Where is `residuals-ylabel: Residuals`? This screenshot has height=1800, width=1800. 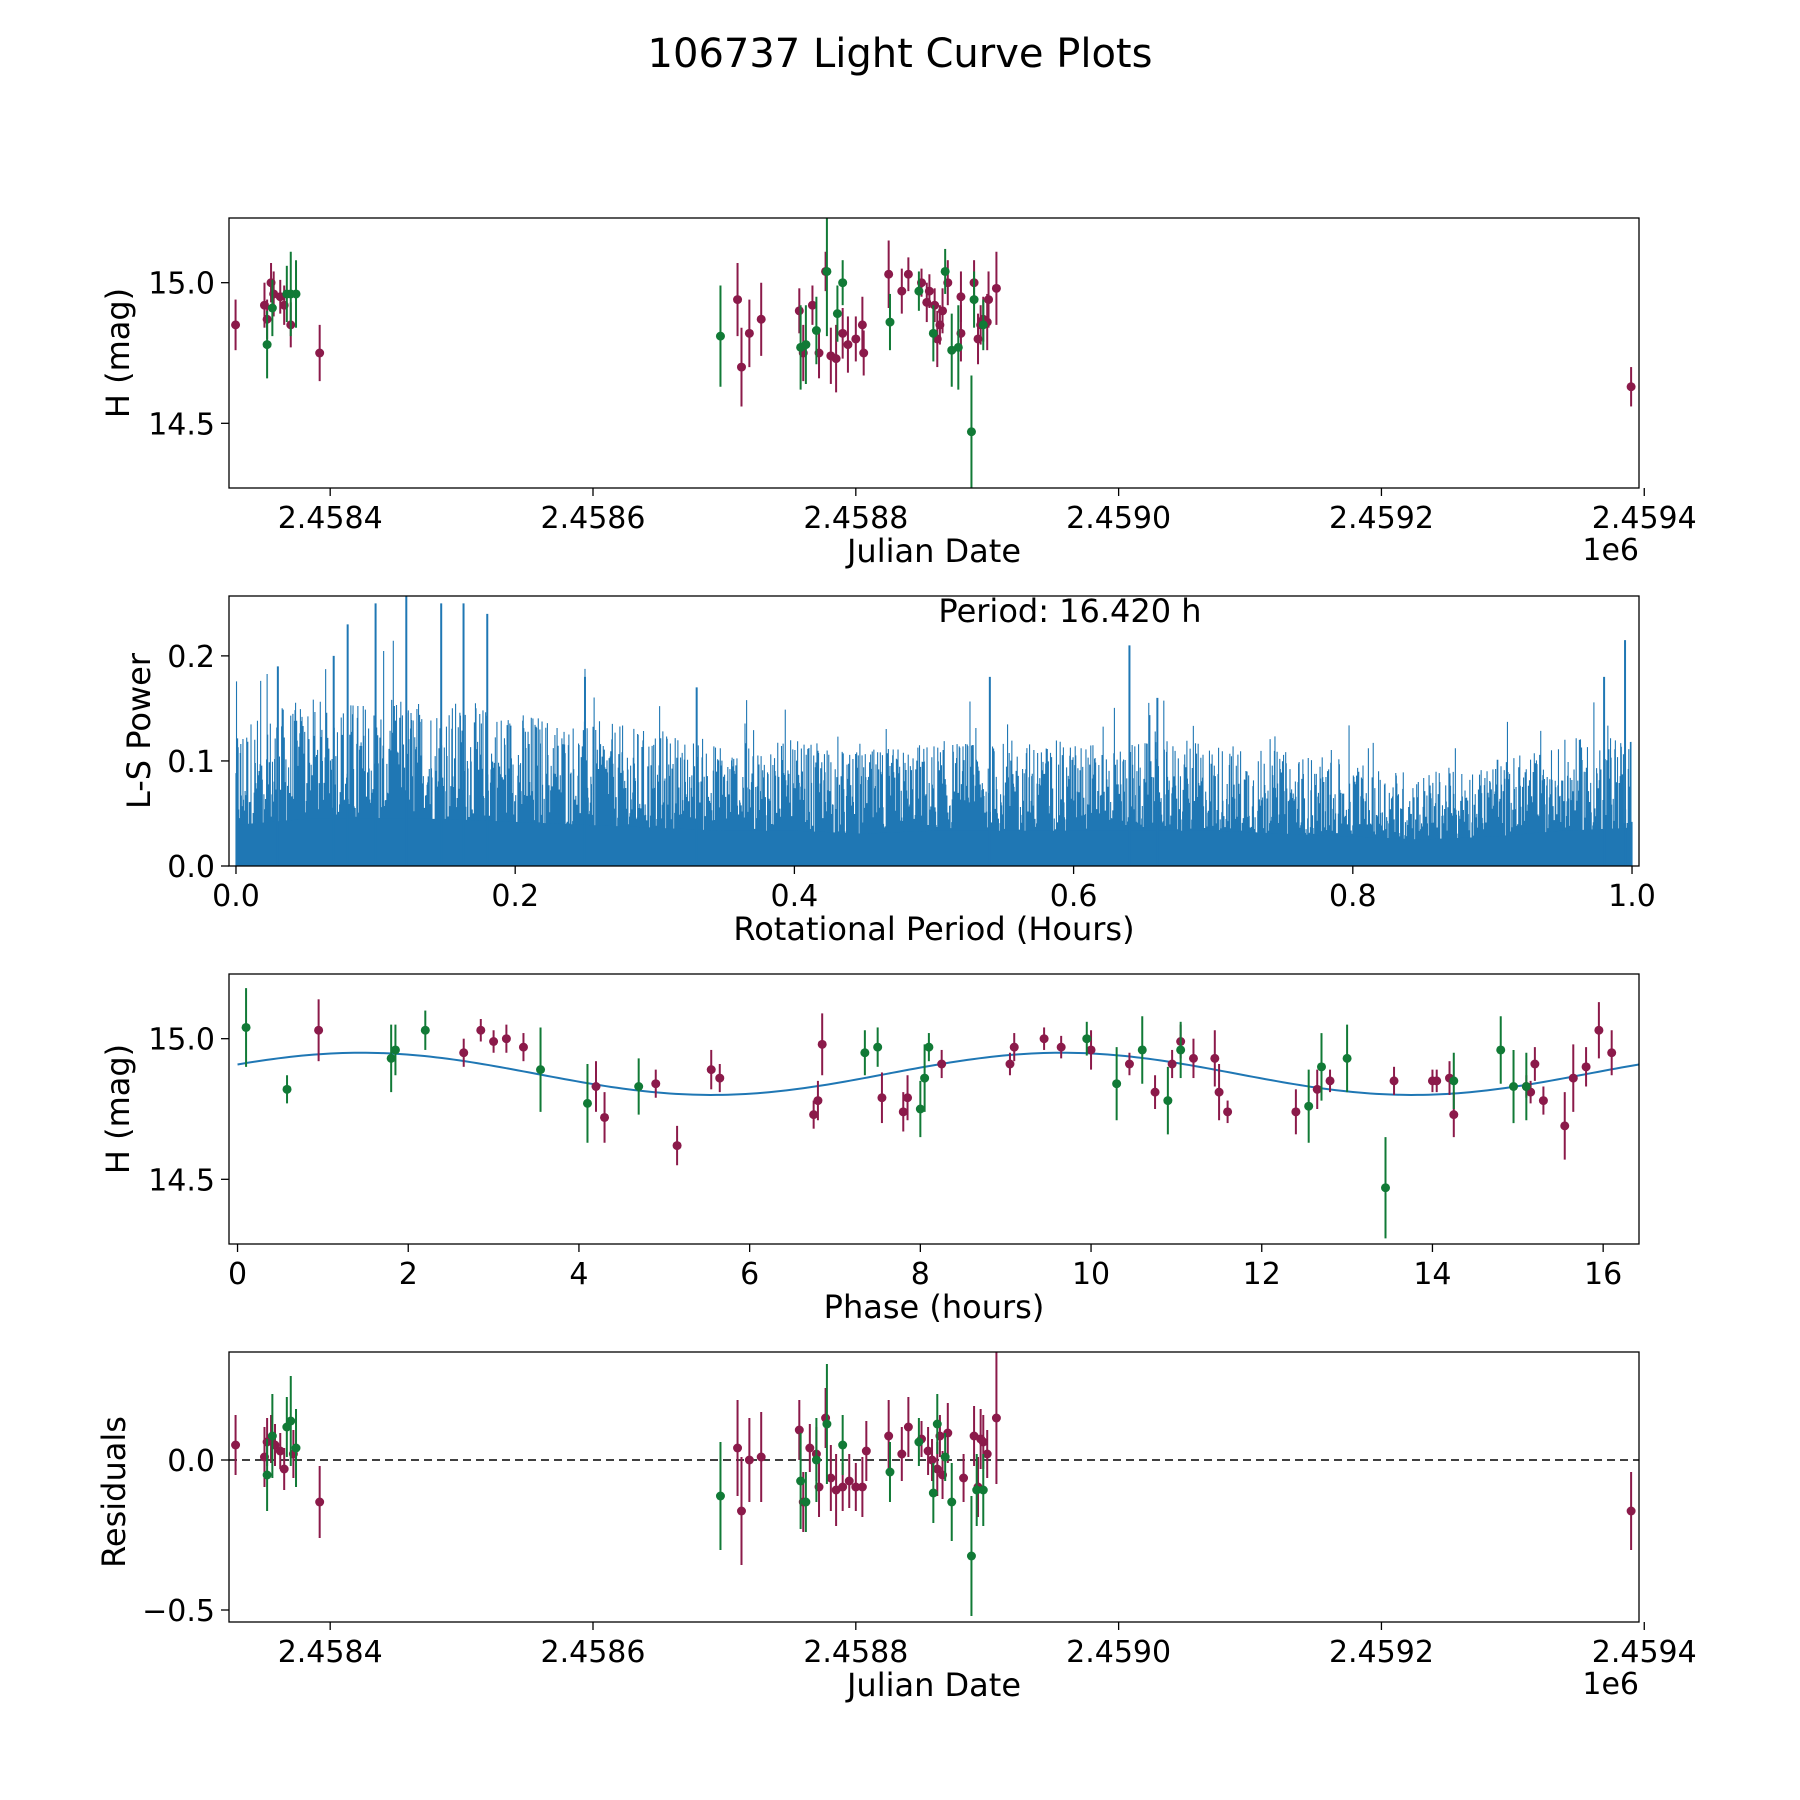 residuals-ylabel: Residuals is located at coordinates (114, 1492).